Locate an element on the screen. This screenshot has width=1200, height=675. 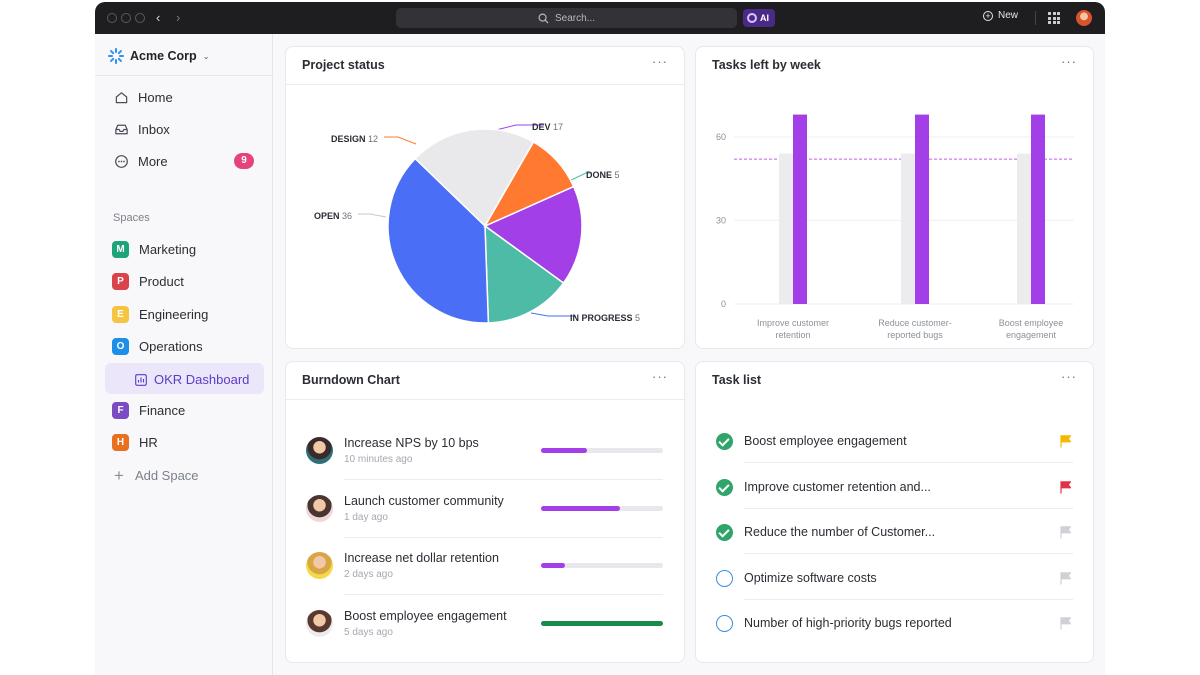
avatar is located at coordinates (319, 623).